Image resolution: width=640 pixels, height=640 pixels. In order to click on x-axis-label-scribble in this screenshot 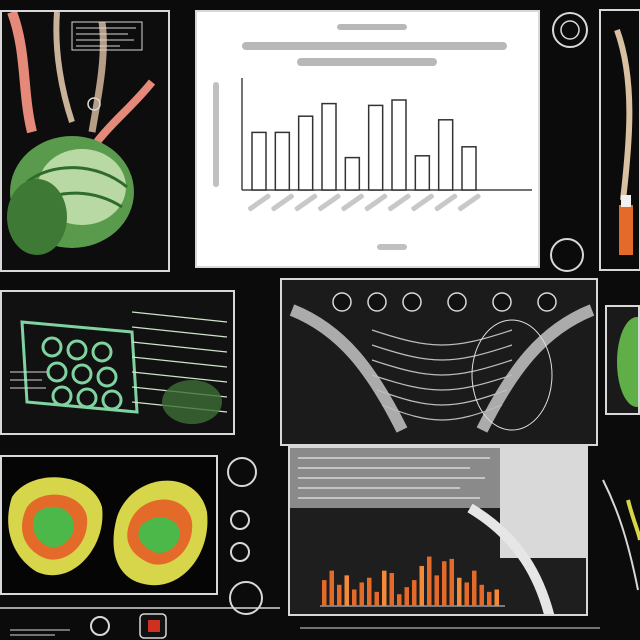, I will do `click(392, 247)`.